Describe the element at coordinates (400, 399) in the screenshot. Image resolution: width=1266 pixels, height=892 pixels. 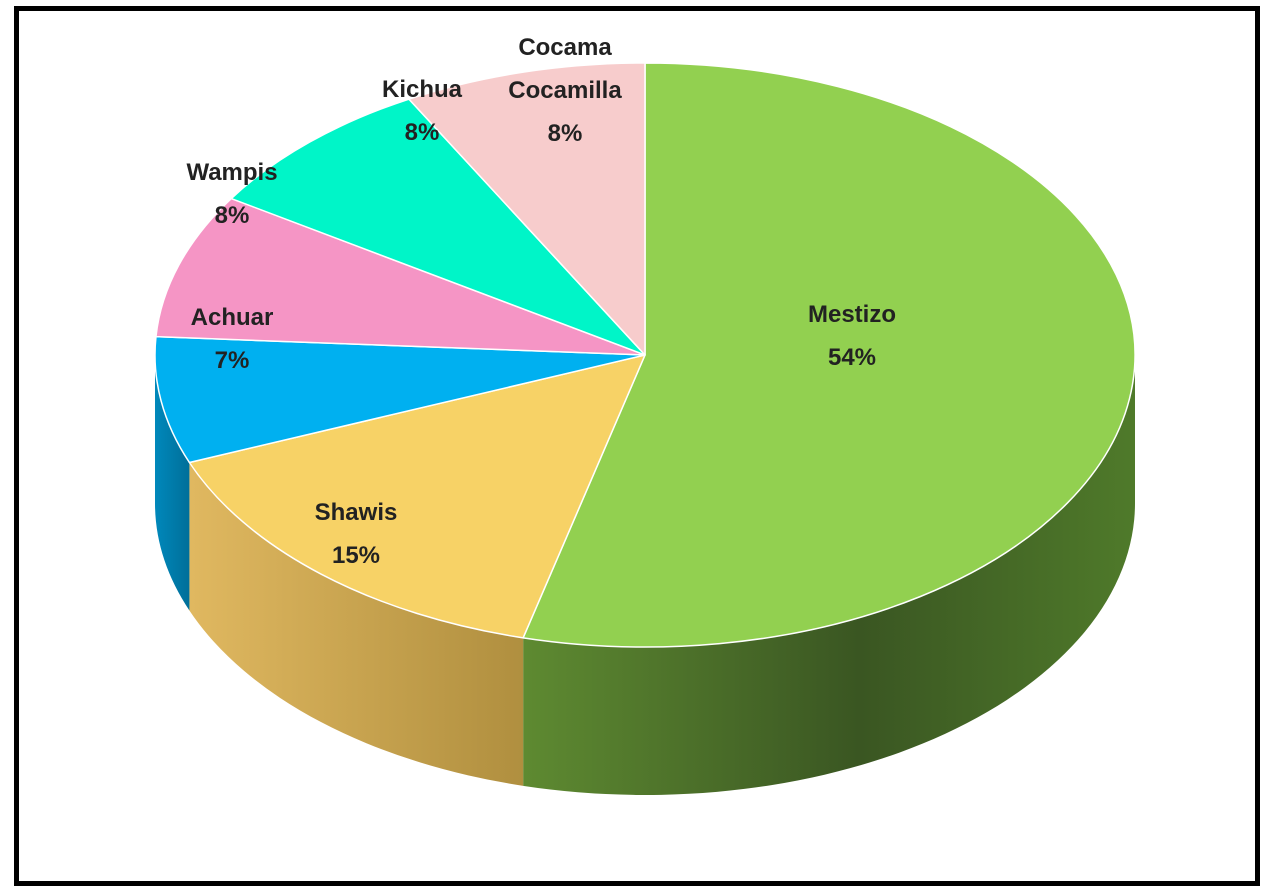
I see `pie-slice-achuar` at that location.